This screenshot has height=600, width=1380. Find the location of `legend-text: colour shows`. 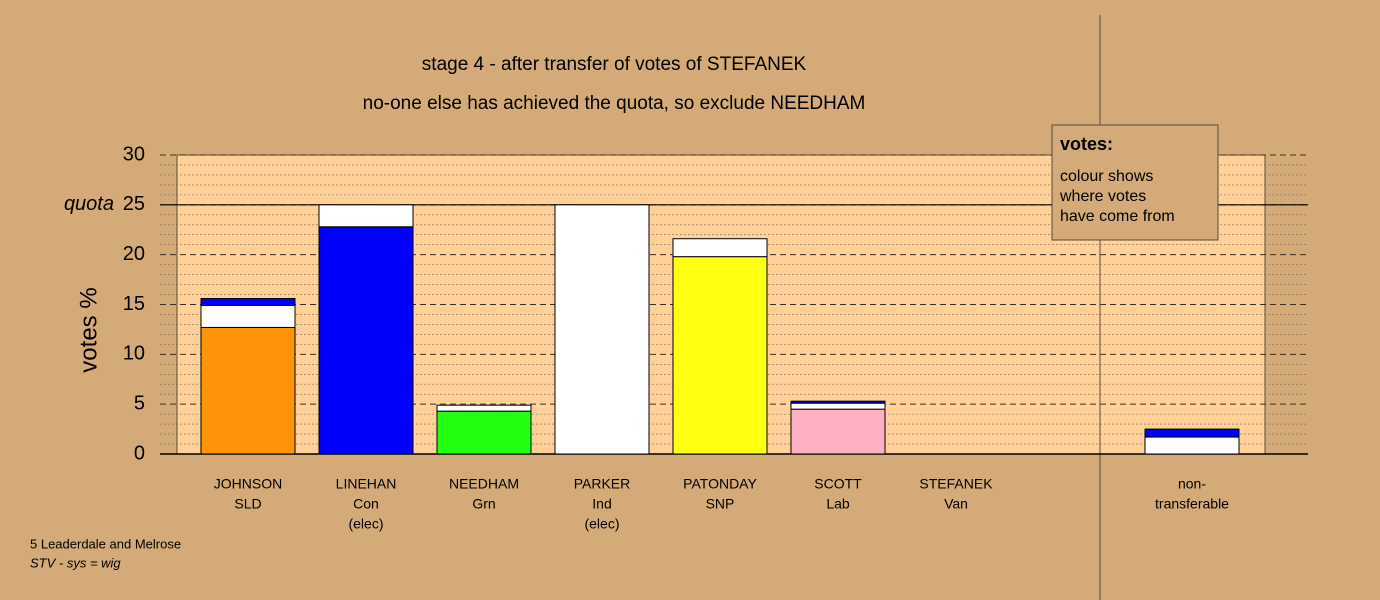

legend-text: colour shows is located at coordinates (1106, 176).